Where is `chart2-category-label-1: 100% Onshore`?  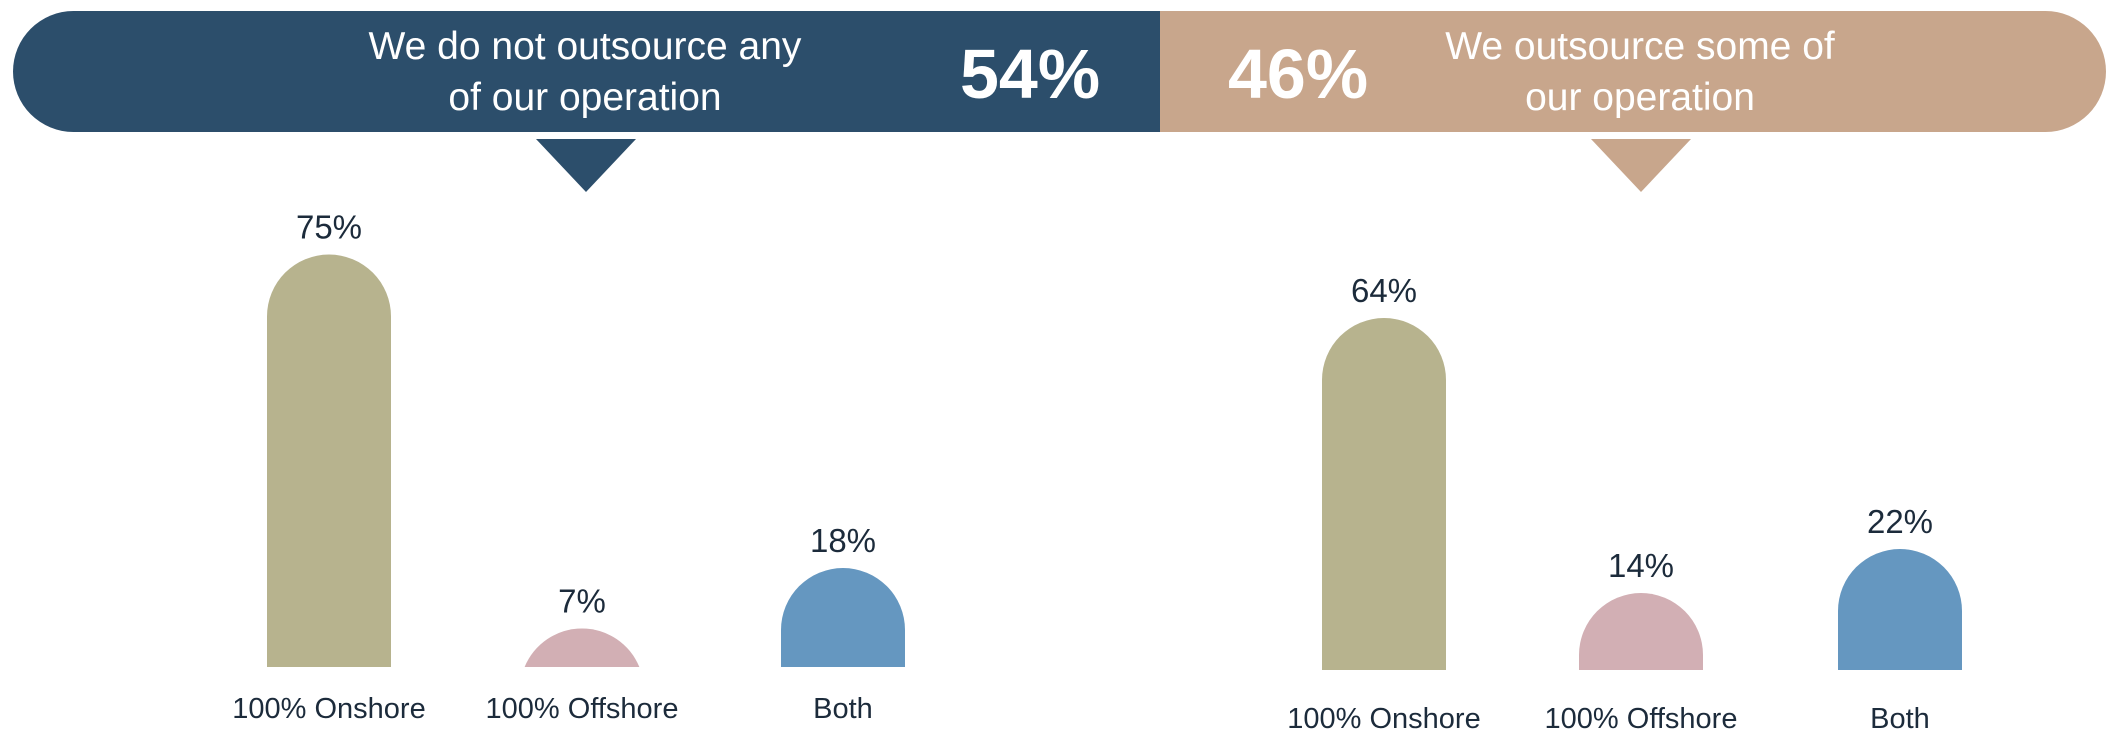
chart2-category-label-1: 100% Onshore is located at coordinates (1383, 717).